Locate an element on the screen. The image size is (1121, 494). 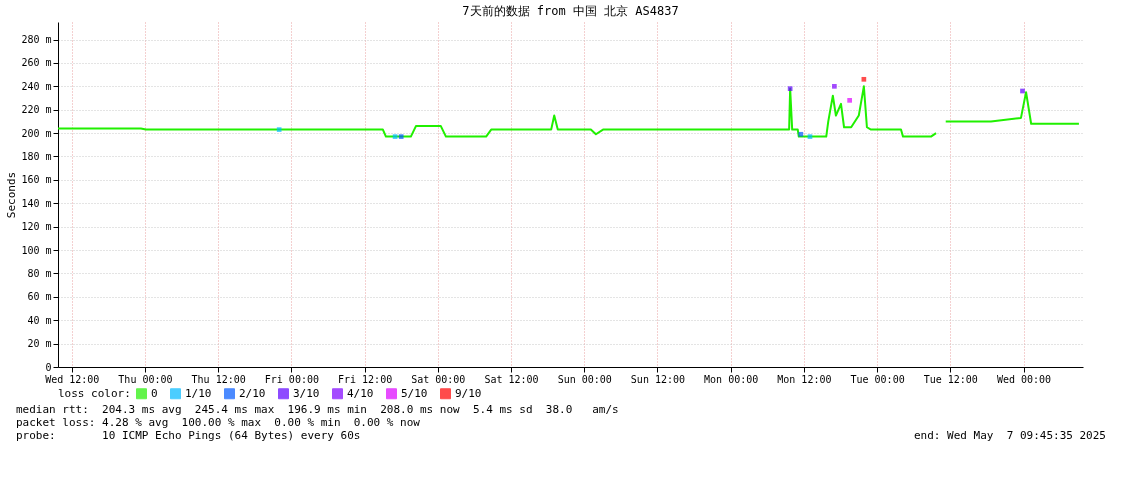
y-tick-label: 180 m is located at coordinates (36, 156).